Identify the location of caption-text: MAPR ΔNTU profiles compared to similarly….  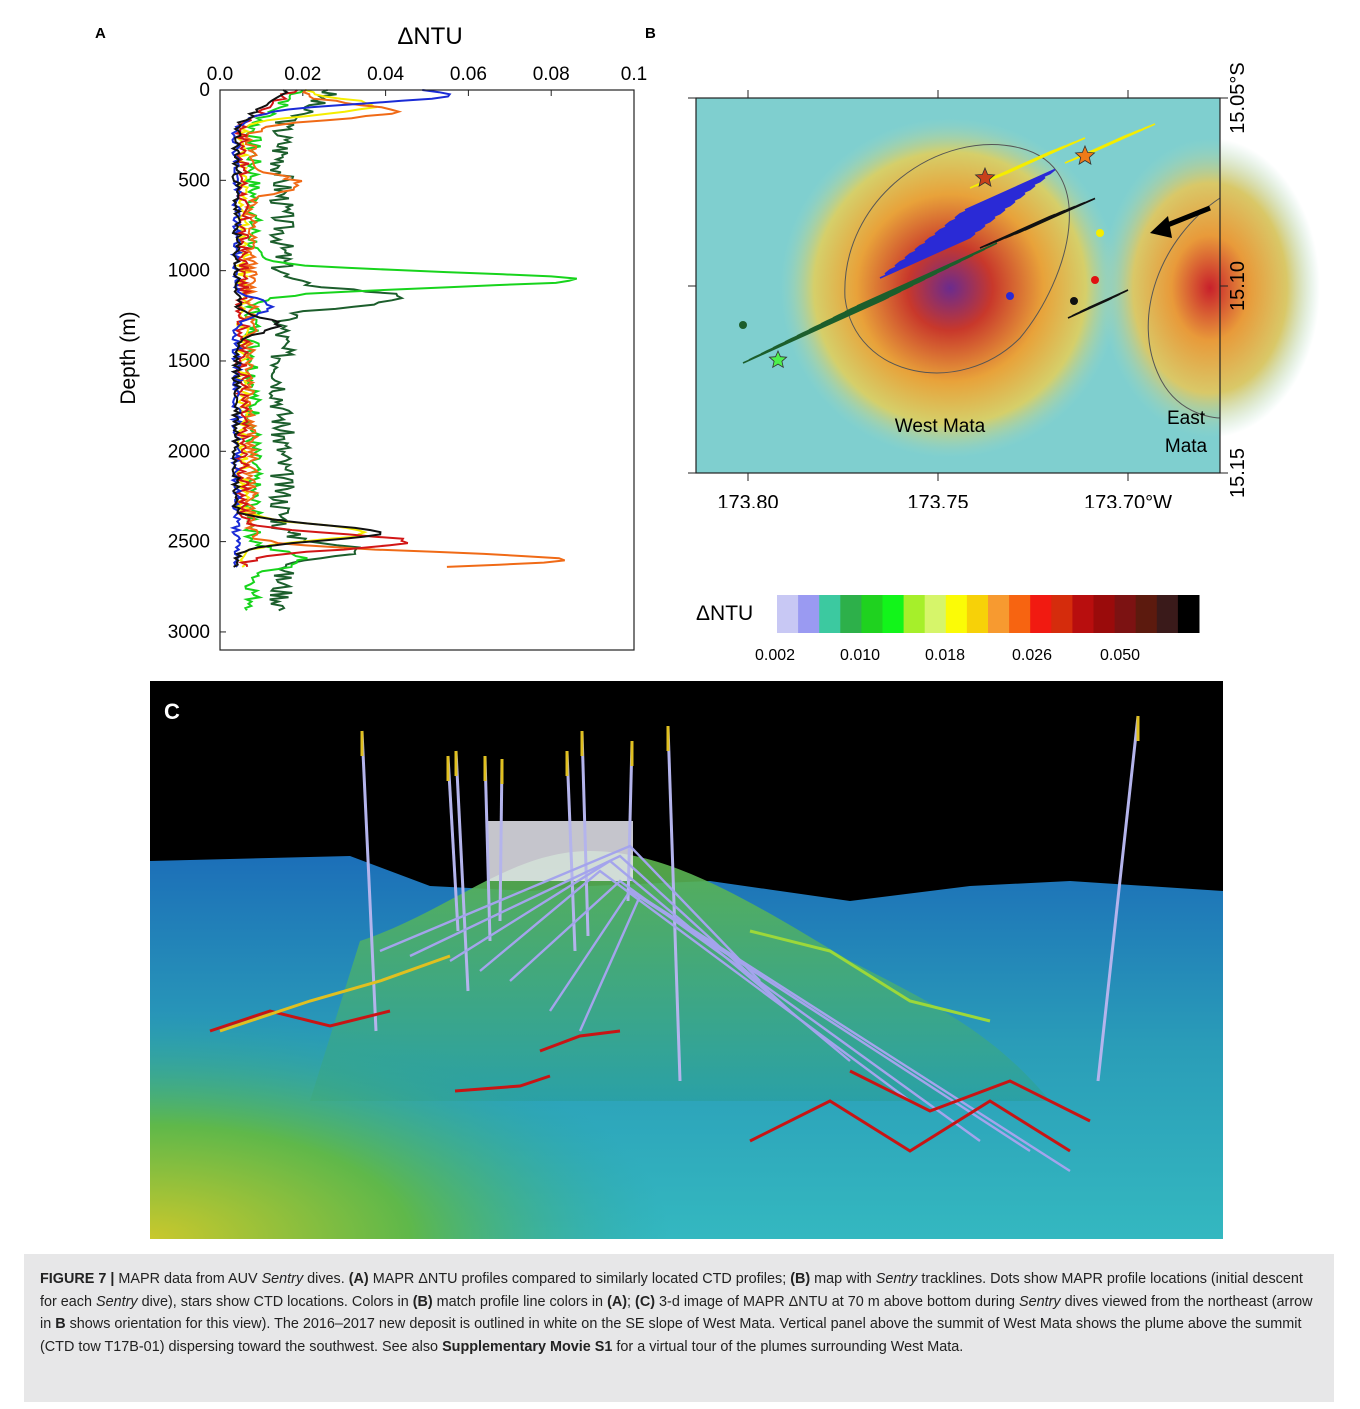
(579, 1279).